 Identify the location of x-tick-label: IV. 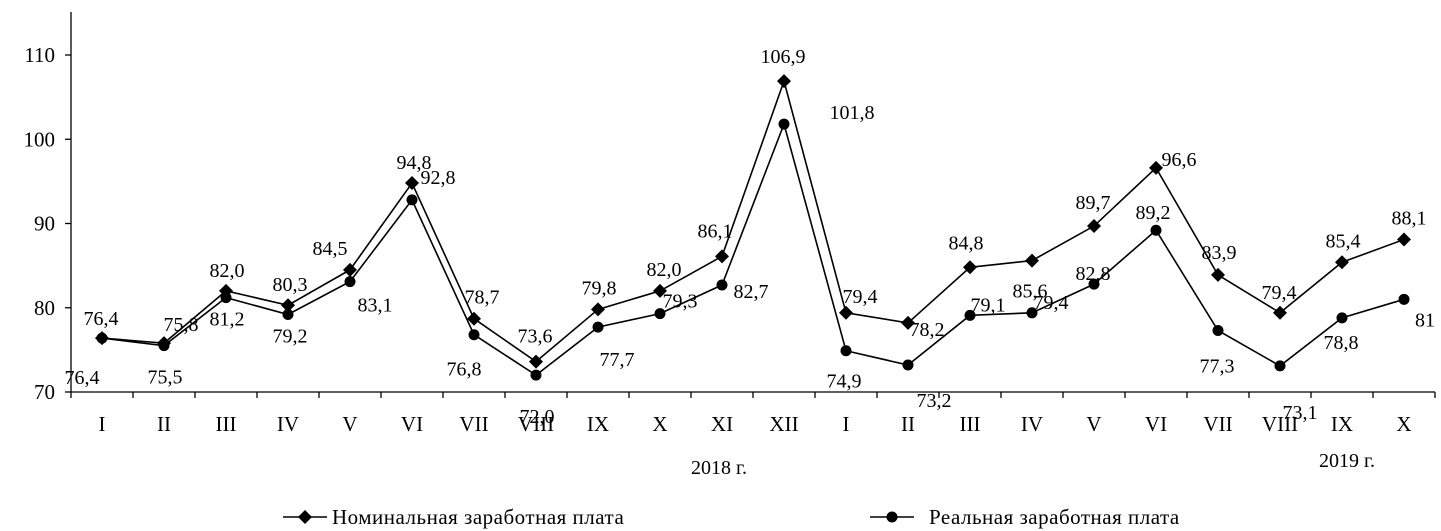
(288, 424).